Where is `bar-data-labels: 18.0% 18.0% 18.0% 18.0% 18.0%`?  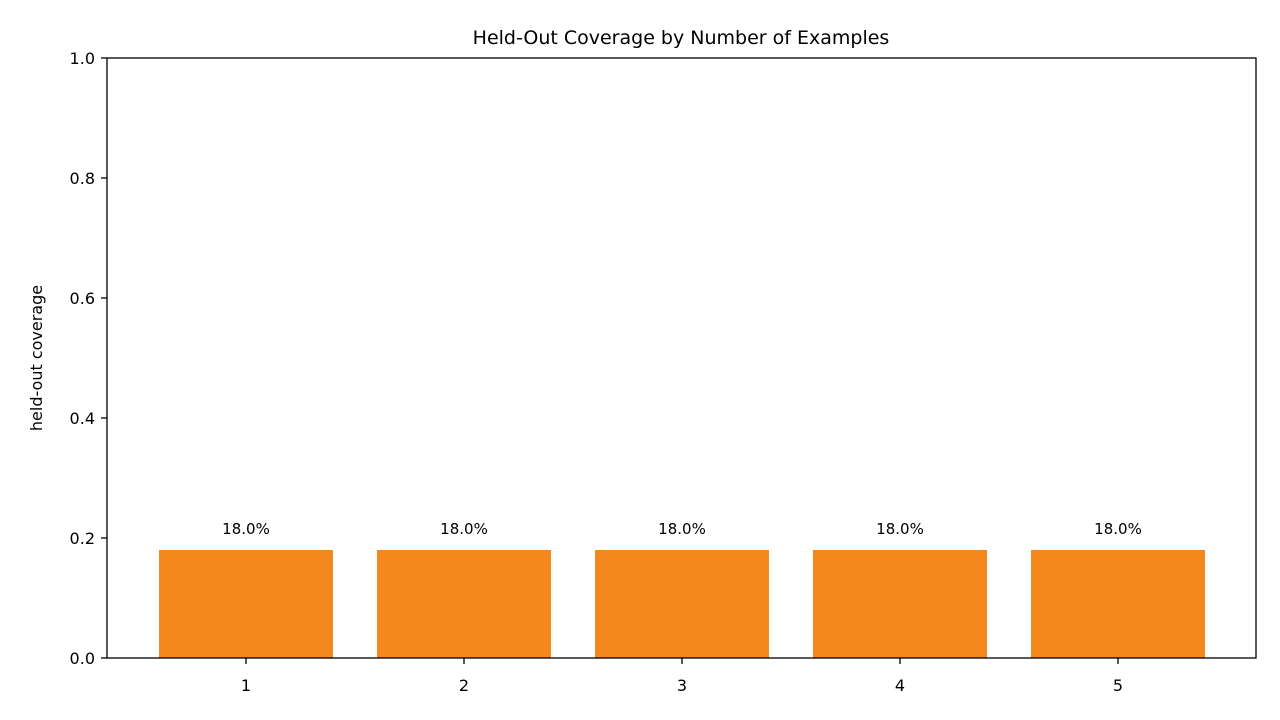
bar-data-labels: 18.0% 18.0% 18.0% 18.0% 18.0% is located at coordinates (682, 529).